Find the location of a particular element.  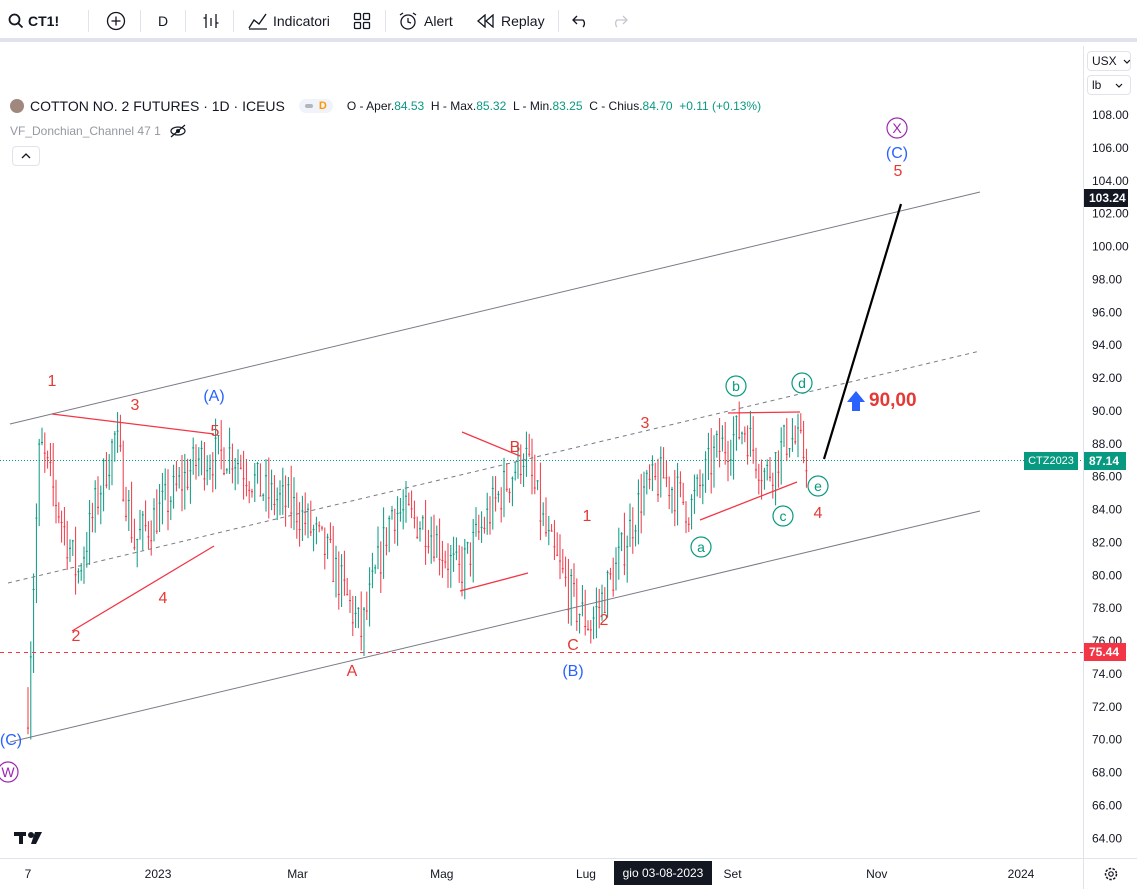

undo-icon is located at coordinates (579, 21).